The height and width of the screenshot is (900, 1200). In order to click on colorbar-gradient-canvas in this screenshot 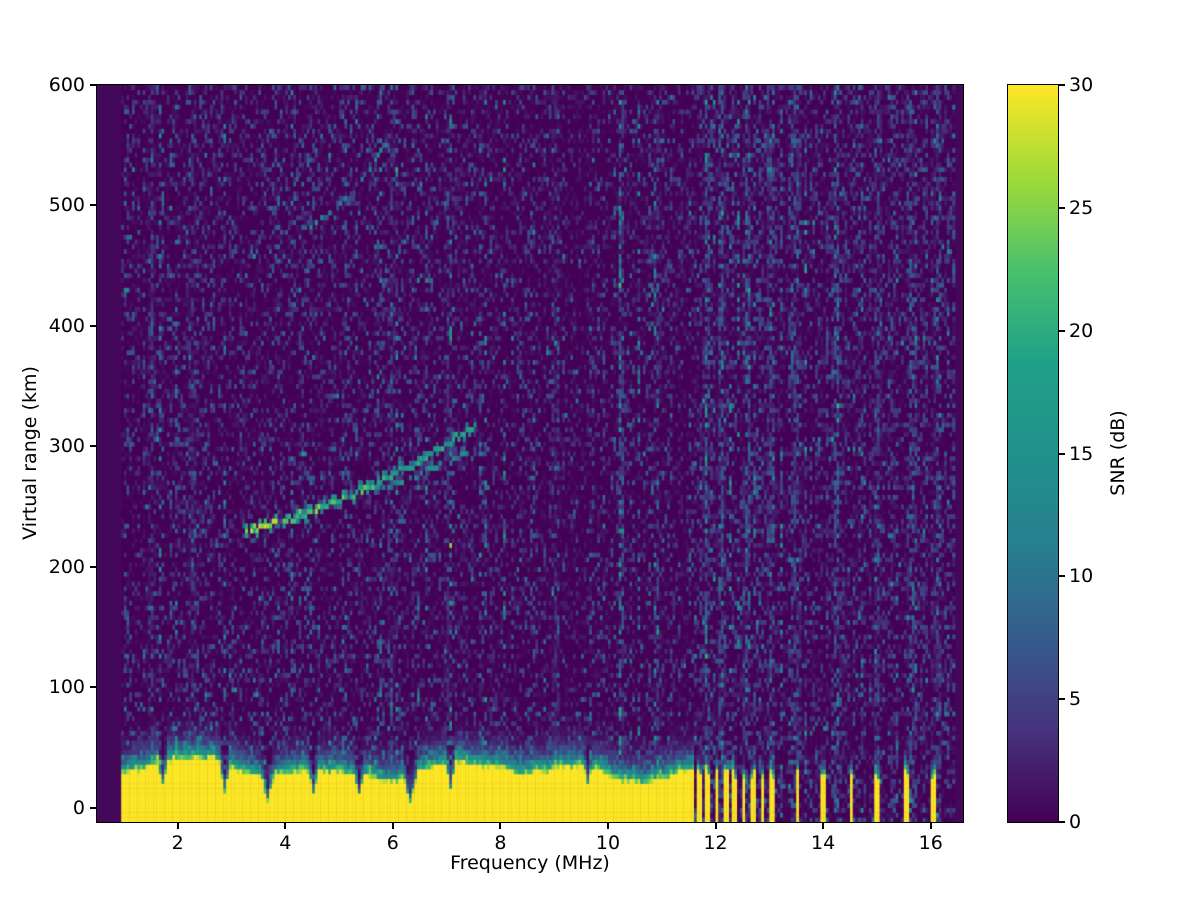, I will do `click(1033, 453)`.